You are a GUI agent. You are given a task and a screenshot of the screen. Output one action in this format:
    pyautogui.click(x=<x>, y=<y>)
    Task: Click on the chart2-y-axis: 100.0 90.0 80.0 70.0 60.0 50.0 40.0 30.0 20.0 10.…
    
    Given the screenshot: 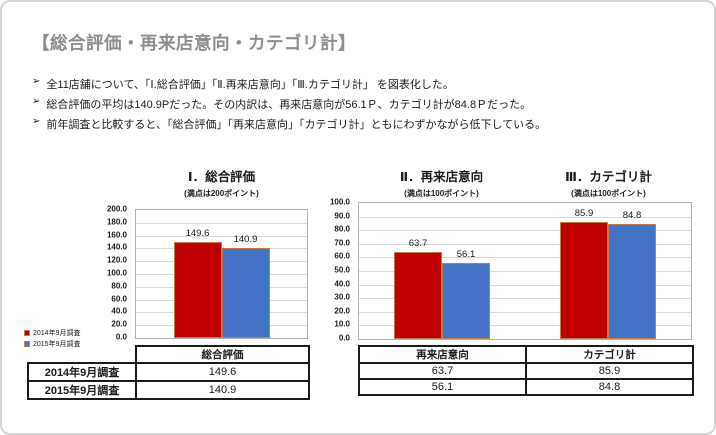 What is the action you would take?
    pyautogui.click(x=334, y=270)
    